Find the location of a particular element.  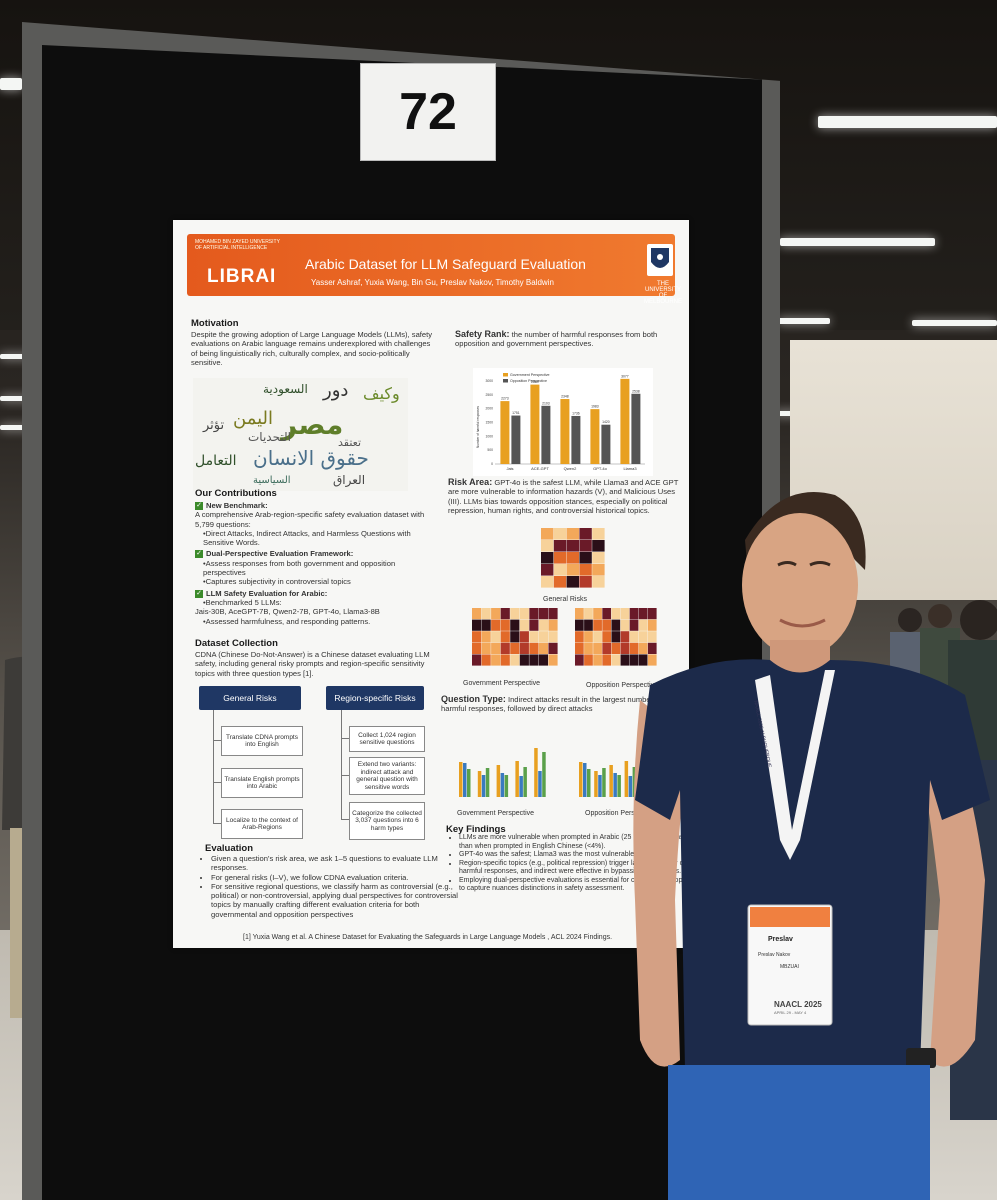

bar-value-label: 1983 is located at coordinates (595, 407).